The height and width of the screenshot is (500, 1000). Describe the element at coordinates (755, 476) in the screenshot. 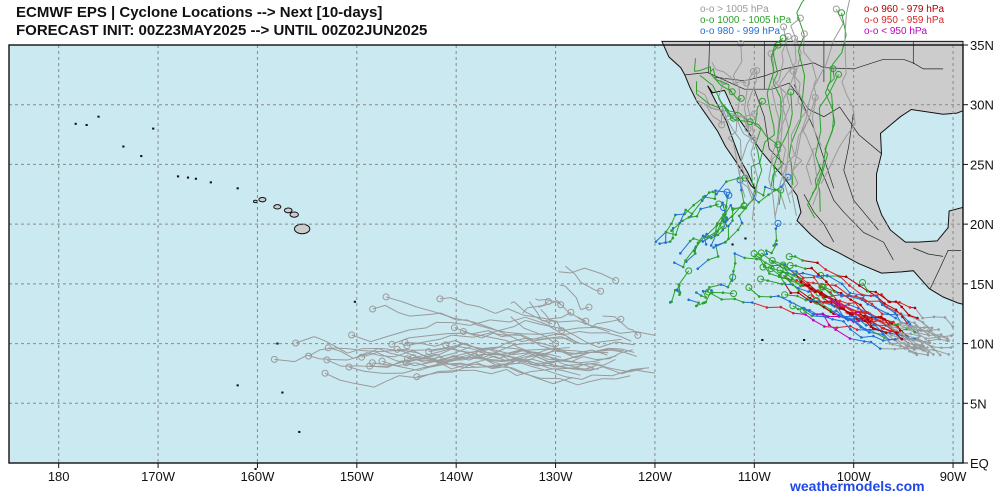

I see `lon-tick-label: 110W` at that location.